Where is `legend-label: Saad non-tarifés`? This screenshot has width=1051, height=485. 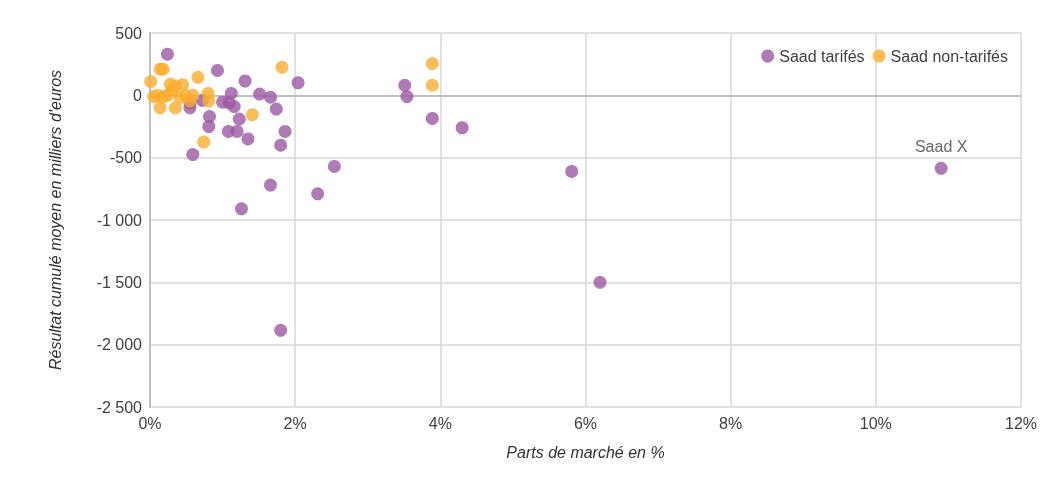 legend-label: Saad non-tarifés is located at coordinates (949, 56).